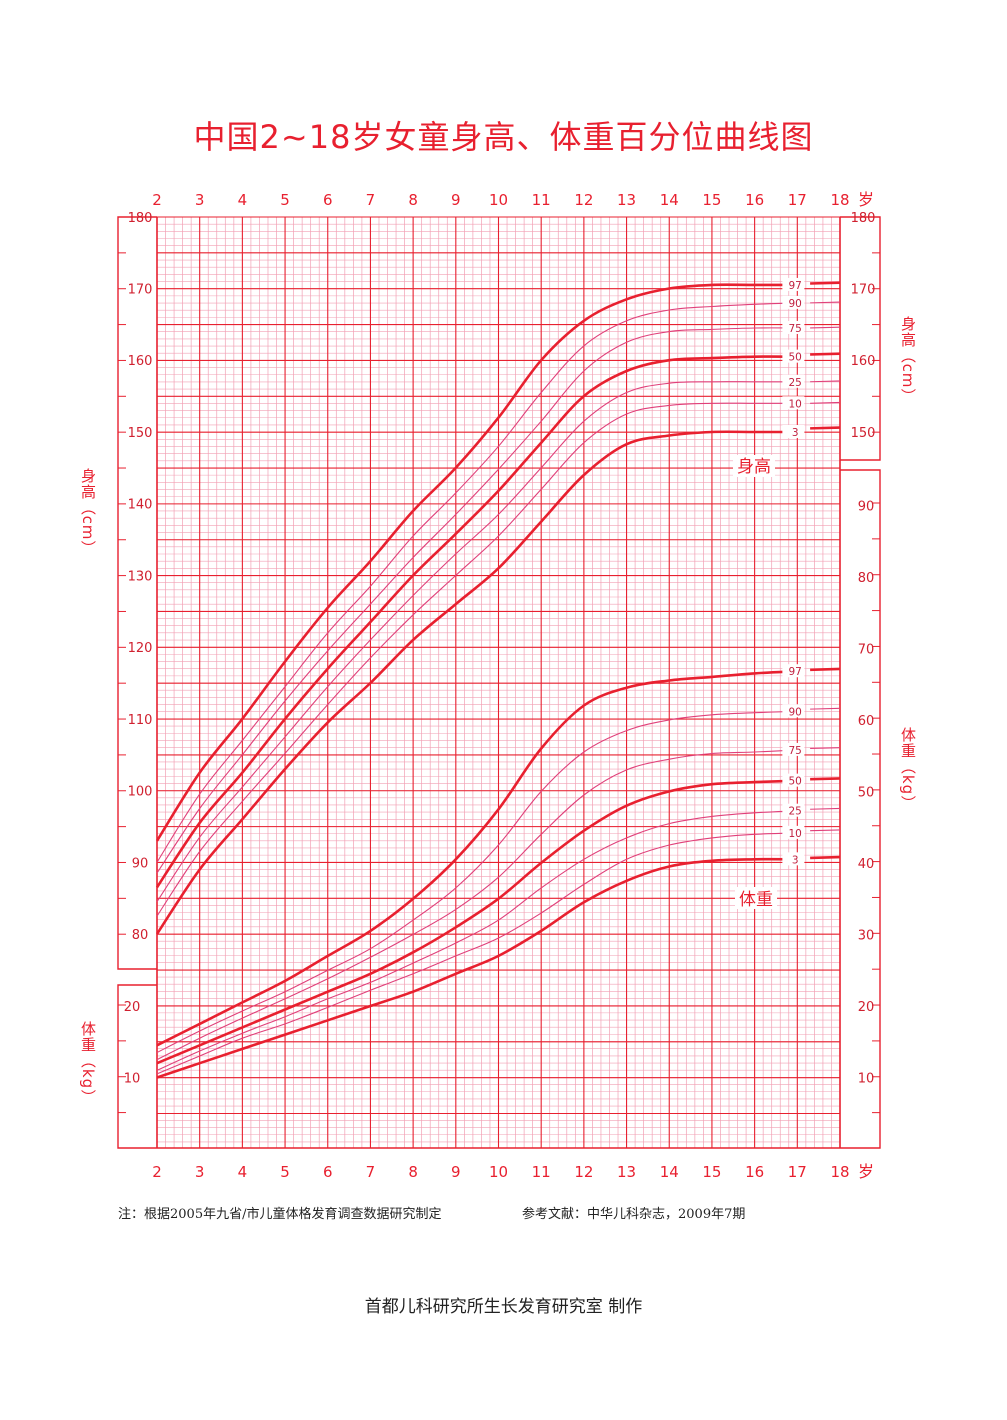  I want to click on height-tick-label-left: 110, so click(140, 720).